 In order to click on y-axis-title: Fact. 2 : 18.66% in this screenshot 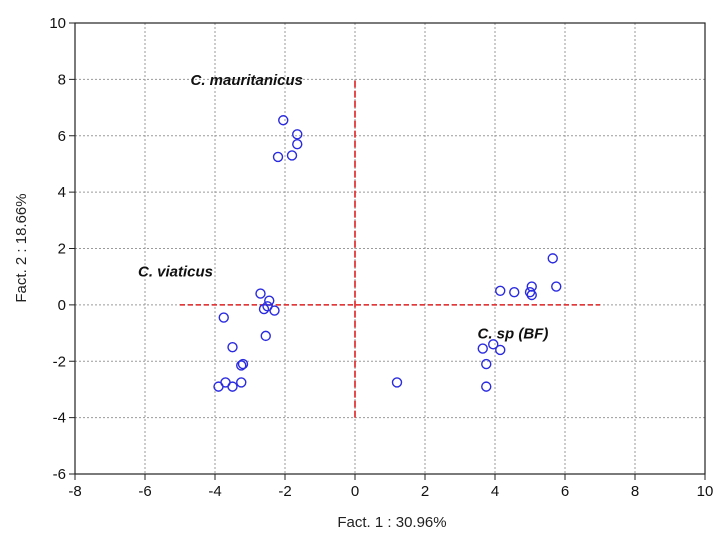, I will do `click(21, 247)`.